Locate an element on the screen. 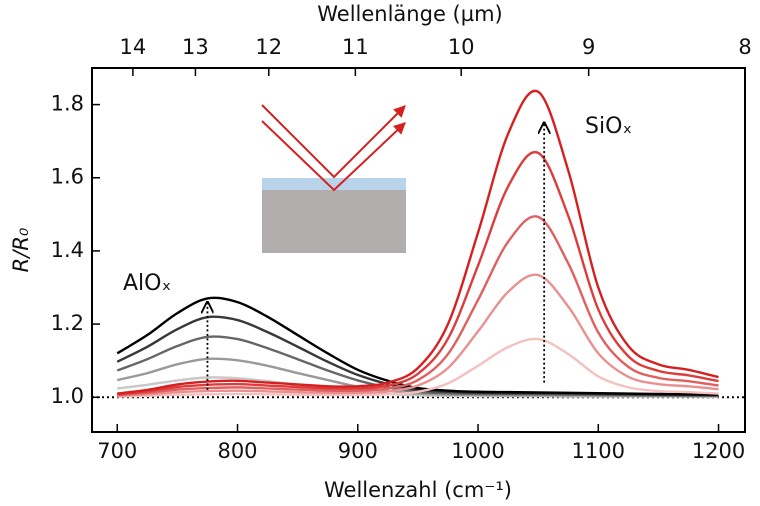  x2-tick-label: 9 is located at coordinates (588, 47).